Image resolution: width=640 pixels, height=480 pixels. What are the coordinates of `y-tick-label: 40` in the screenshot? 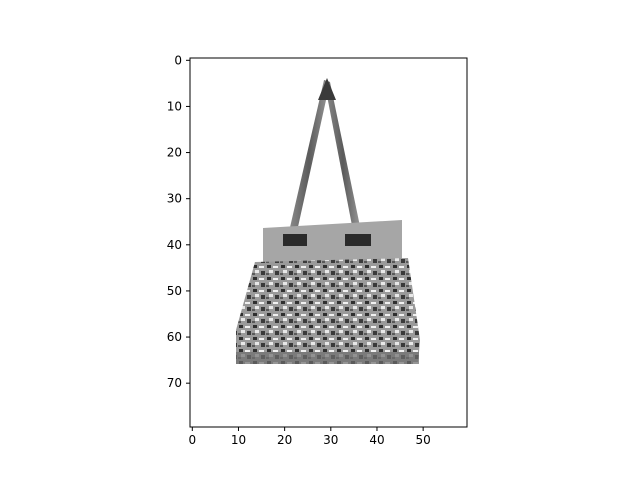 It's located at (174, 245).